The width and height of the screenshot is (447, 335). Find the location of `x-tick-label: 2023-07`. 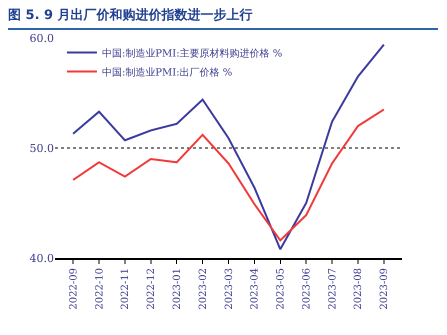

x-tick-label: 2023-07 is located at coordinates (332, 289).